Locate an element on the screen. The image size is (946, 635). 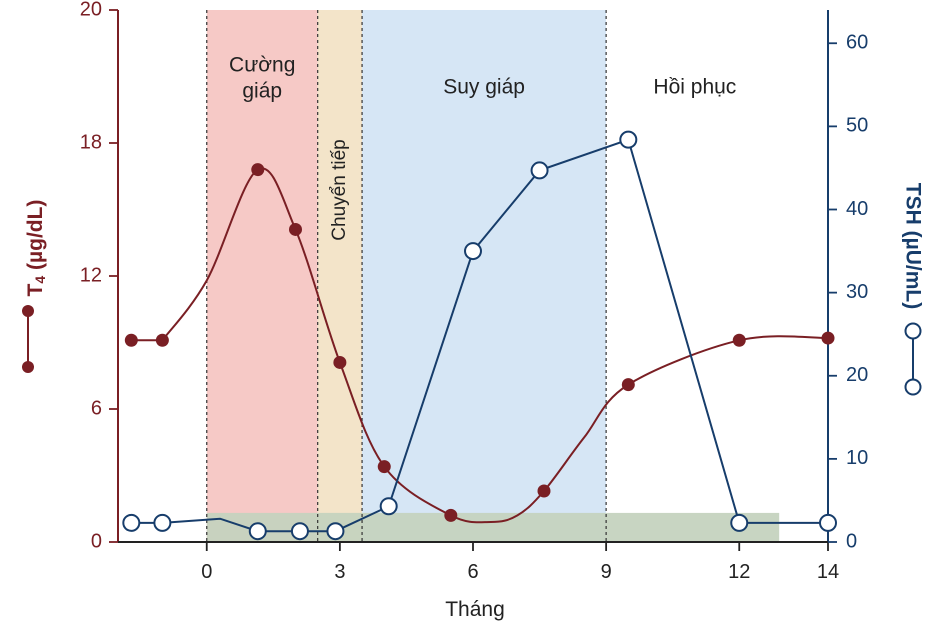
phase-label-0-line-0: Cường is located at coordinates (262, 65).